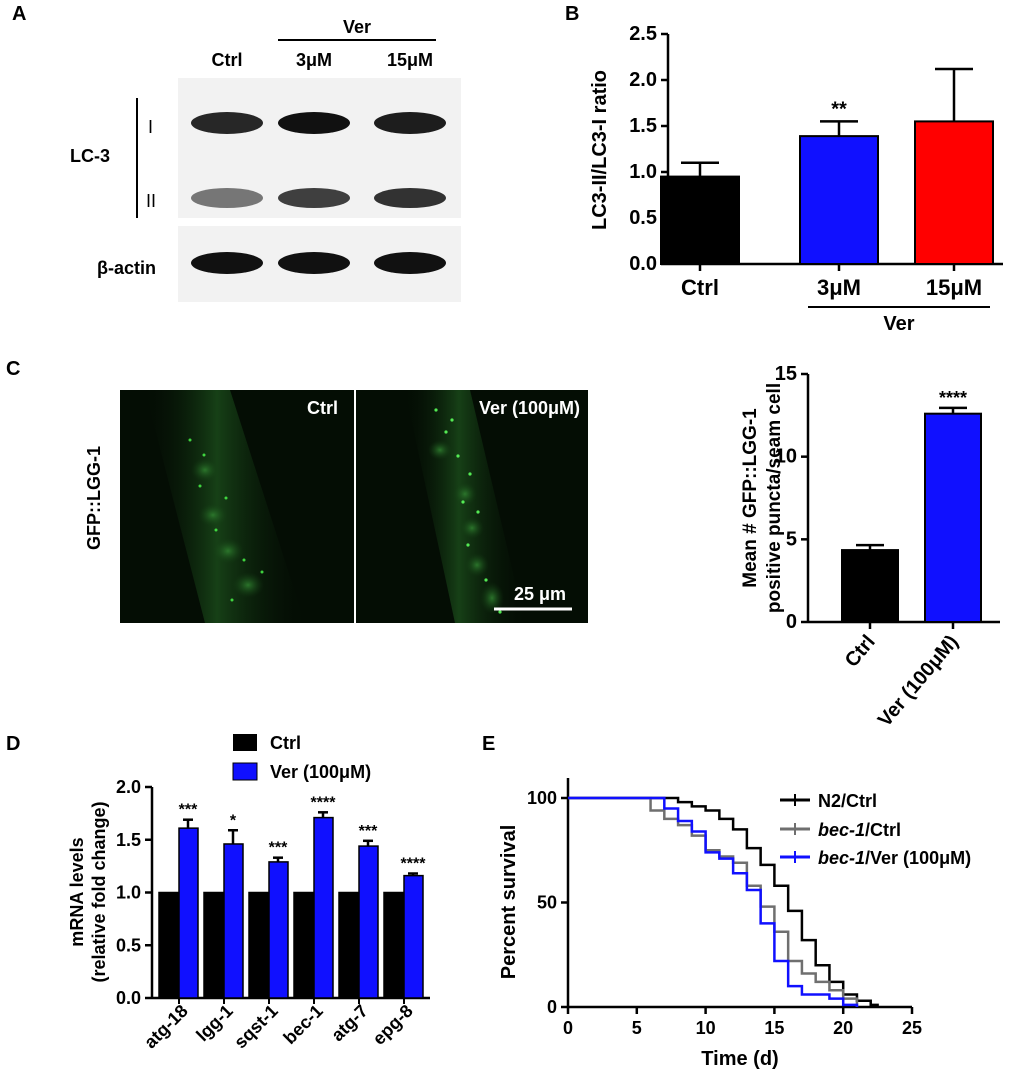 The image size is (1020, 1080). What do you see at coordinates (245, 771) in the screenshot?
I see `legend-swatch-ver` at bounding box center [245, 771].